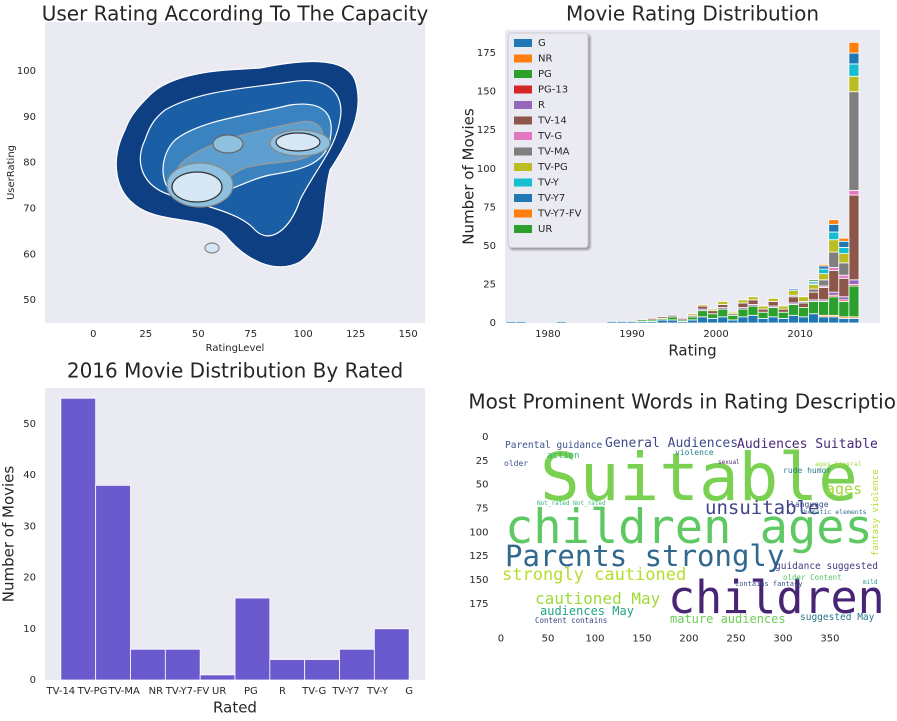 Image resolution: width=897 pixels, height=721 pixels. I want to click on y-tick-label: 50, so click(489, 246).